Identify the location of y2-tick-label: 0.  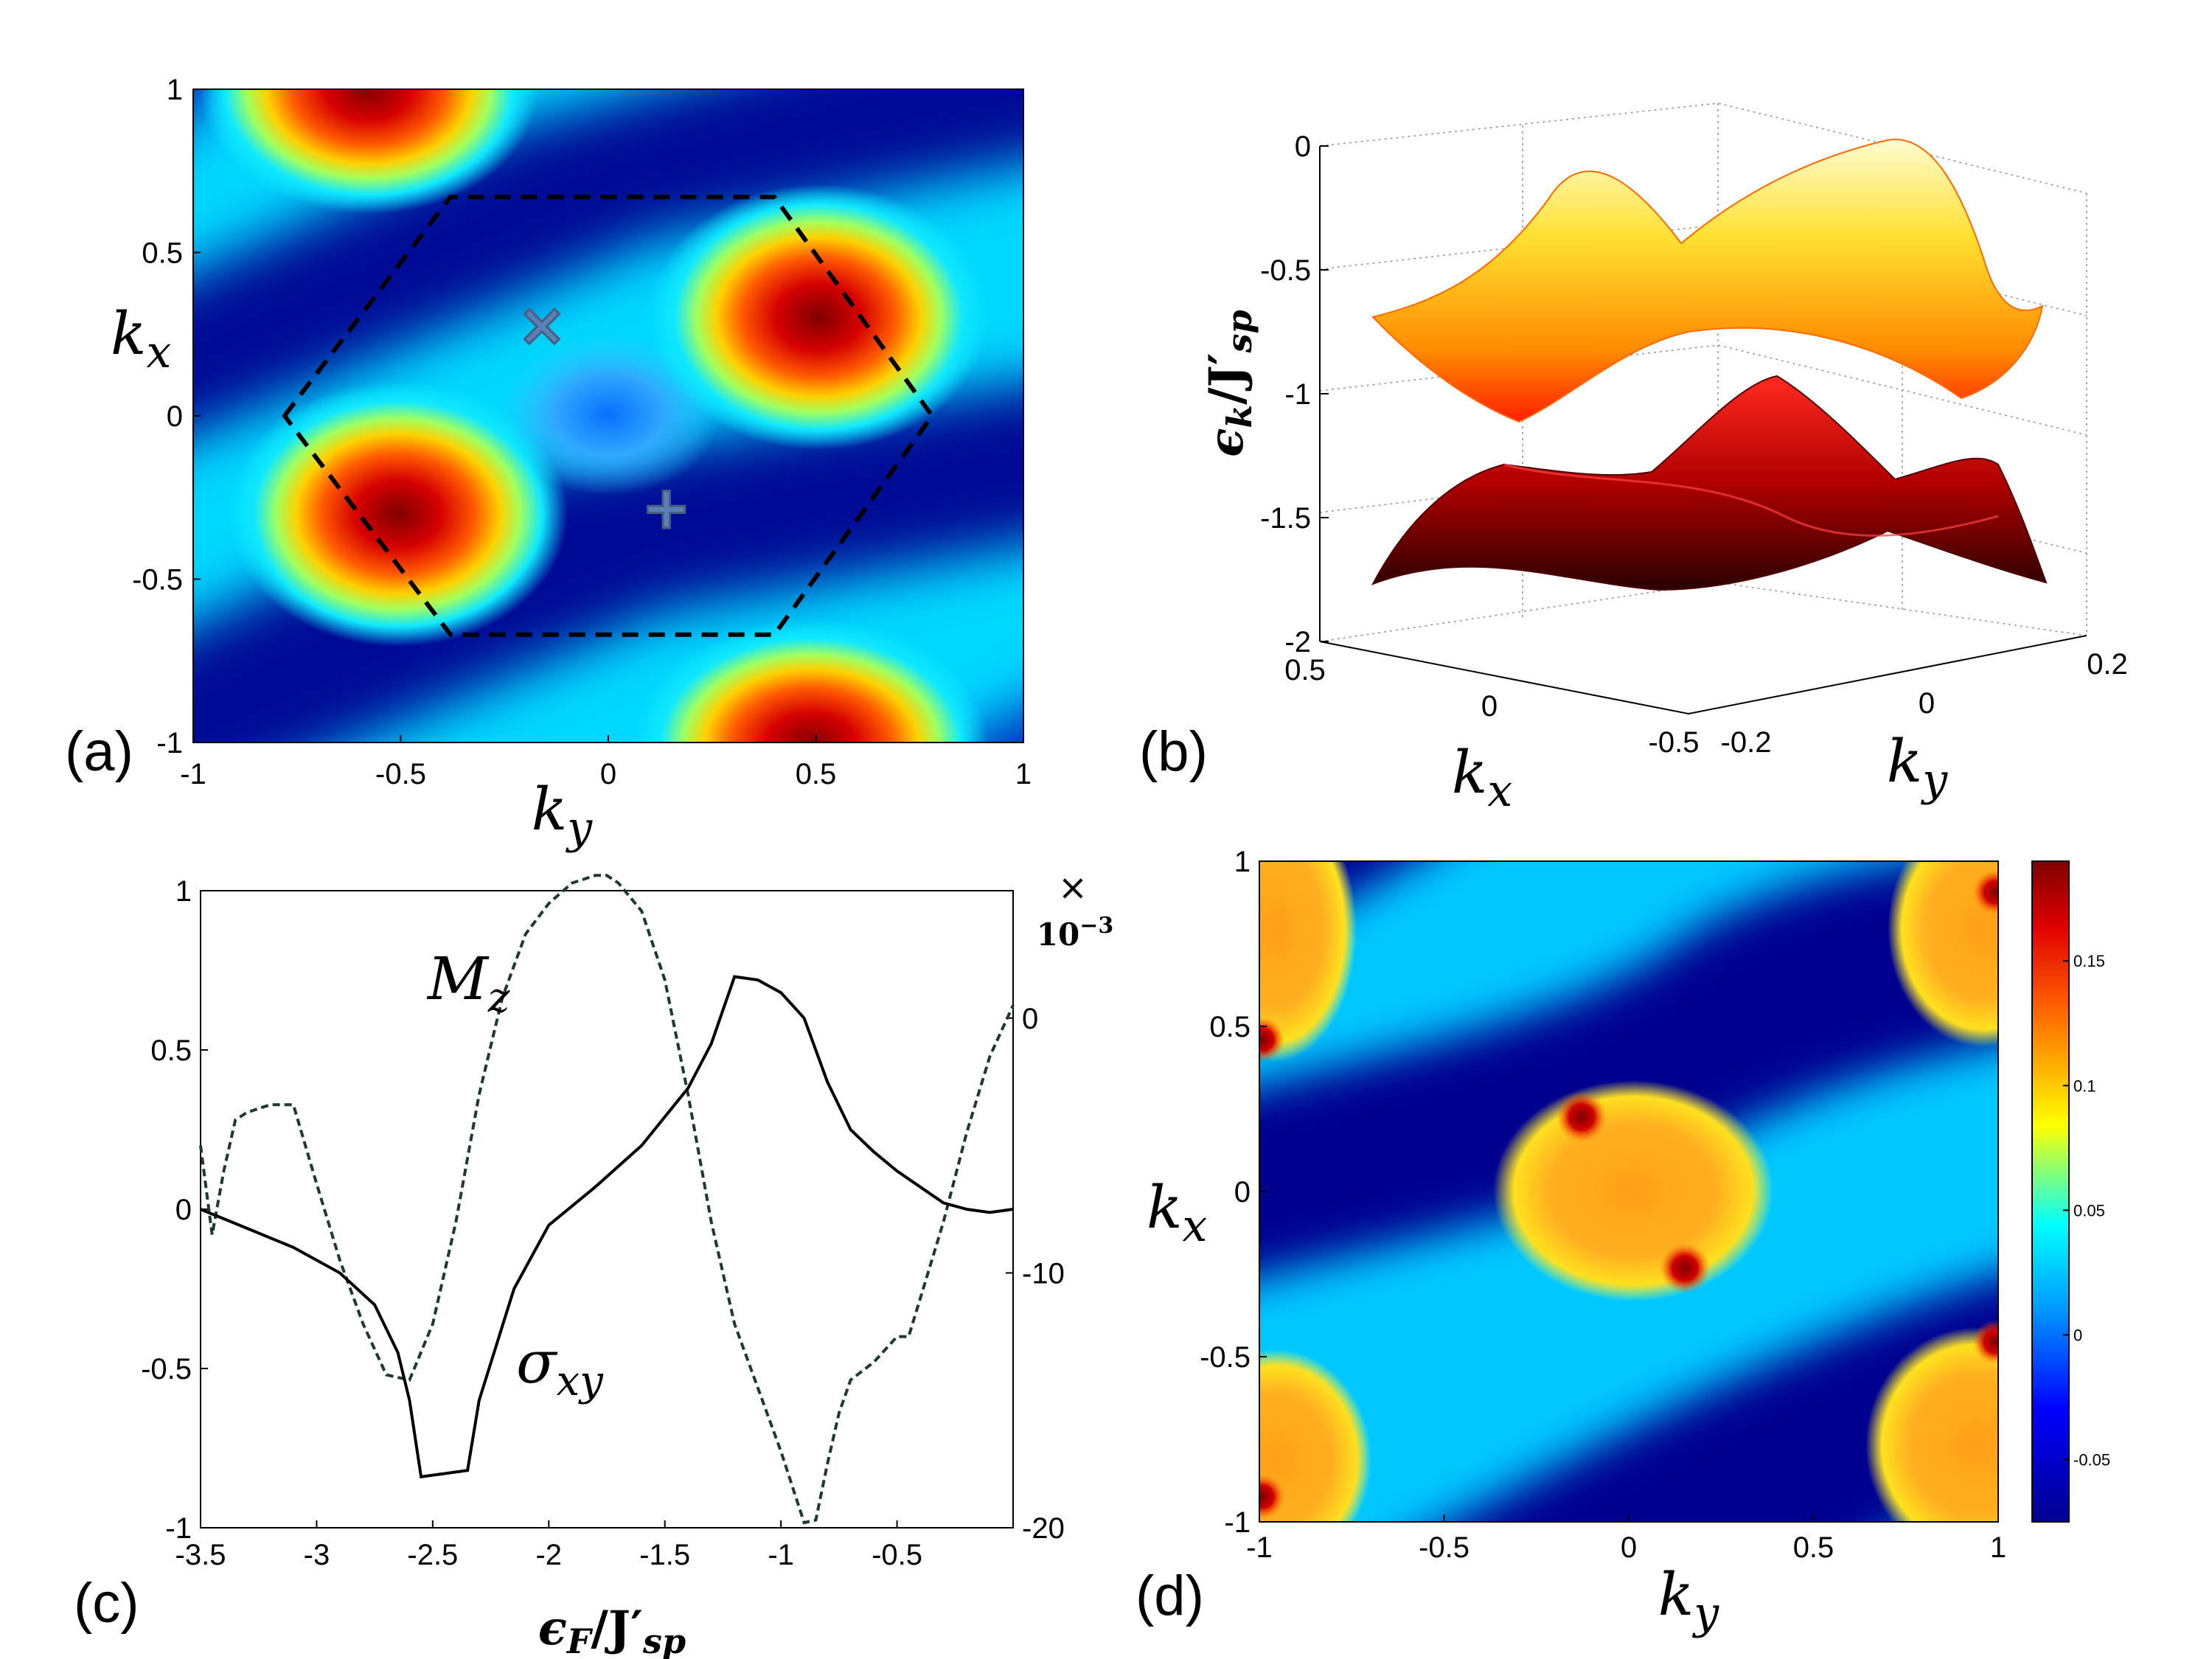
(1030, 1019).